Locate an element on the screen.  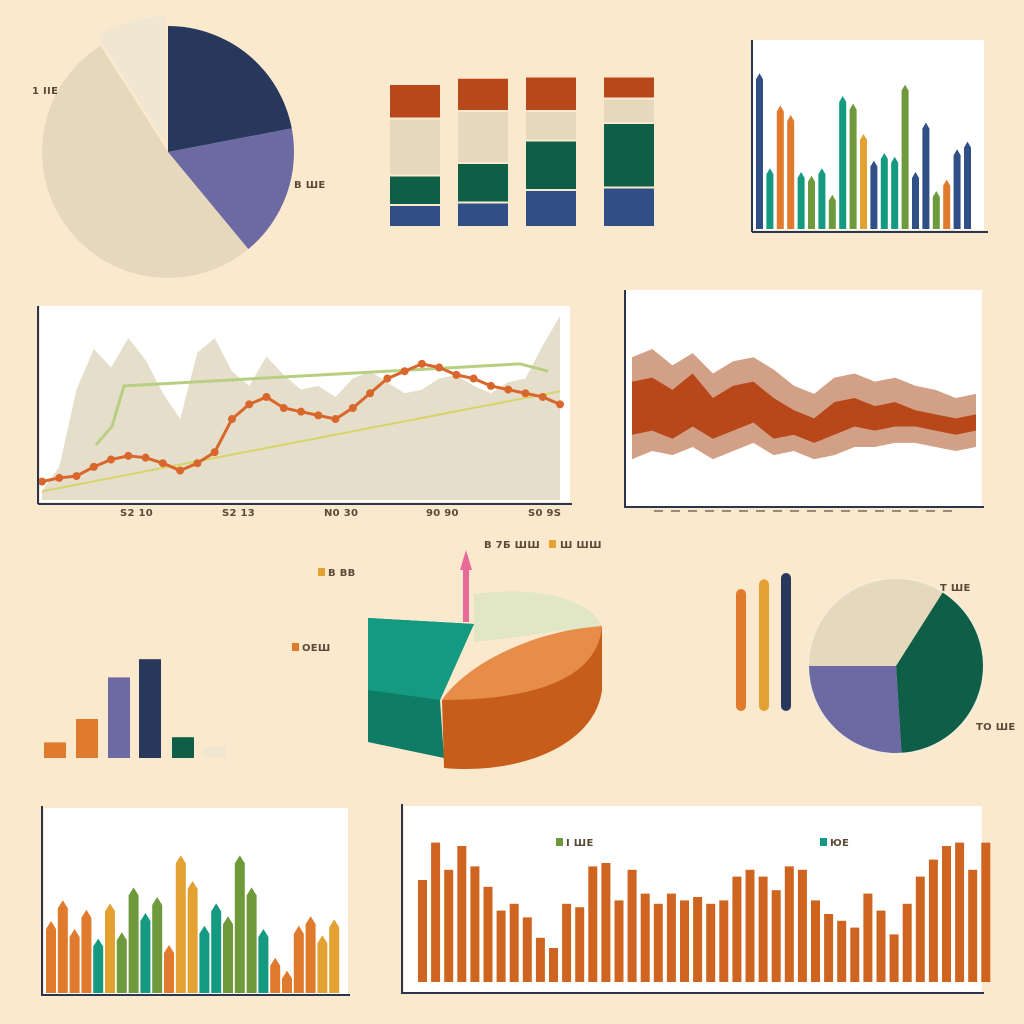
pie3d-orange-top is located at coordinates (522, 663).